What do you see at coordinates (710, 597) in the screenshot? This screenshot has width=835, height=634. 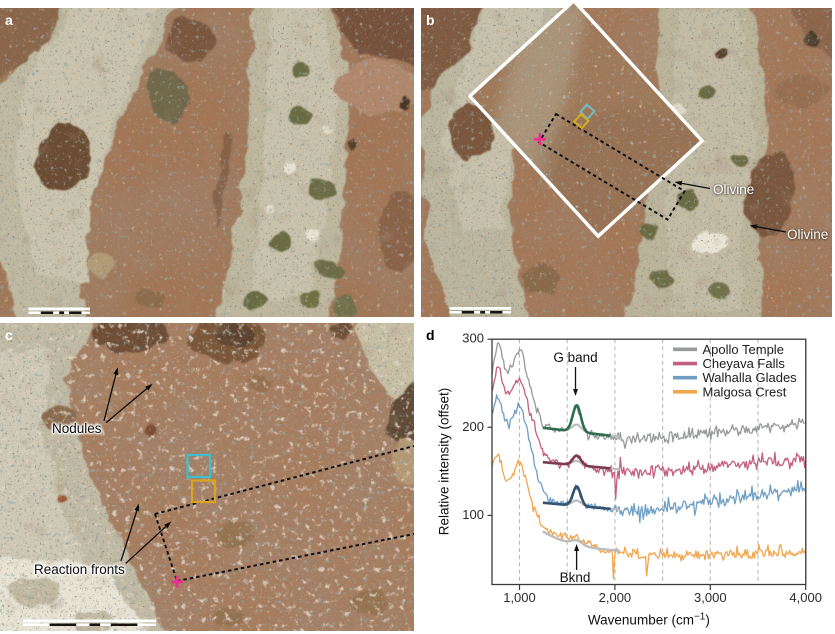 I see `svg-text: 3,000` at bounding box center [710, 597].